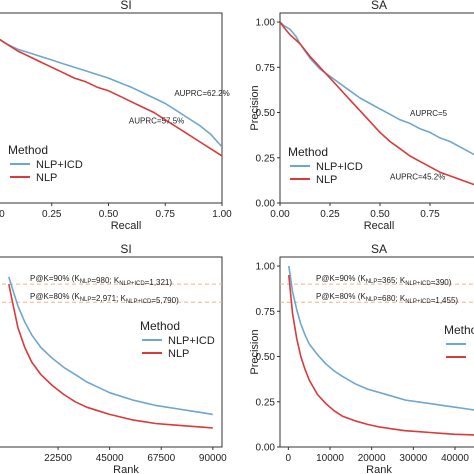  Describe the element at coordinates (110, 458) in the screenshot. I see `x-tick-label: 45000` at that location.